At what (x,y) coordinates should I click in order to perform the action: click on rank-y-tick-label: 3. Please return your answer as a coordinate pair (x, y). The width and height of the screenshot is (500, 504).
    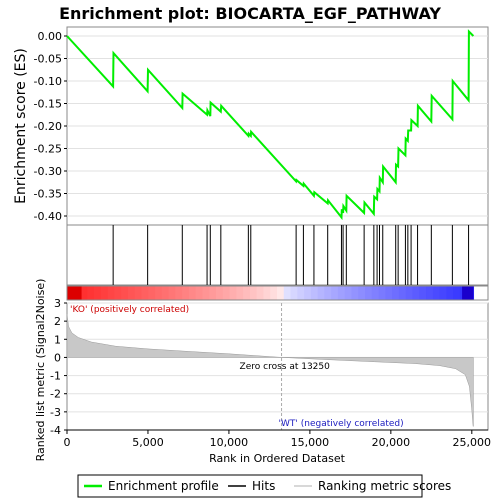
    Looking at the image, I should click on (57, 303).